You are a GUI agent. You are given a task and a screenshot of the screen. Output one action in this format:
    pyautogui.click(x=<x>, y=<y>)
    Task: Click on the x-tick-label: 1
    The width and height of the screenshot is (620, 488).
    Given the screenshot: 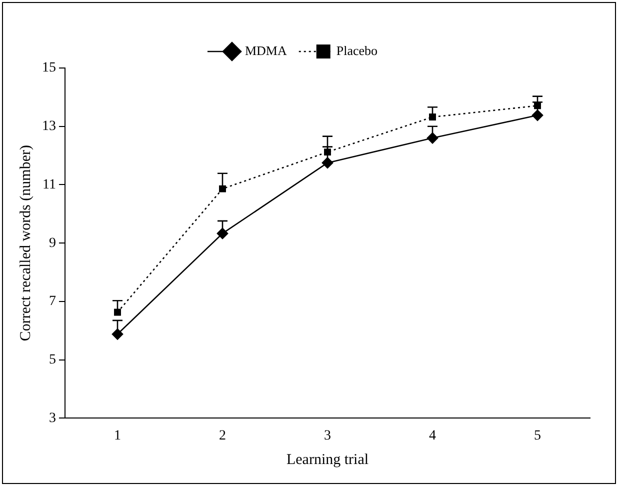 What is the action you would take?
    pyautogui.click(x=117, y=436)
    